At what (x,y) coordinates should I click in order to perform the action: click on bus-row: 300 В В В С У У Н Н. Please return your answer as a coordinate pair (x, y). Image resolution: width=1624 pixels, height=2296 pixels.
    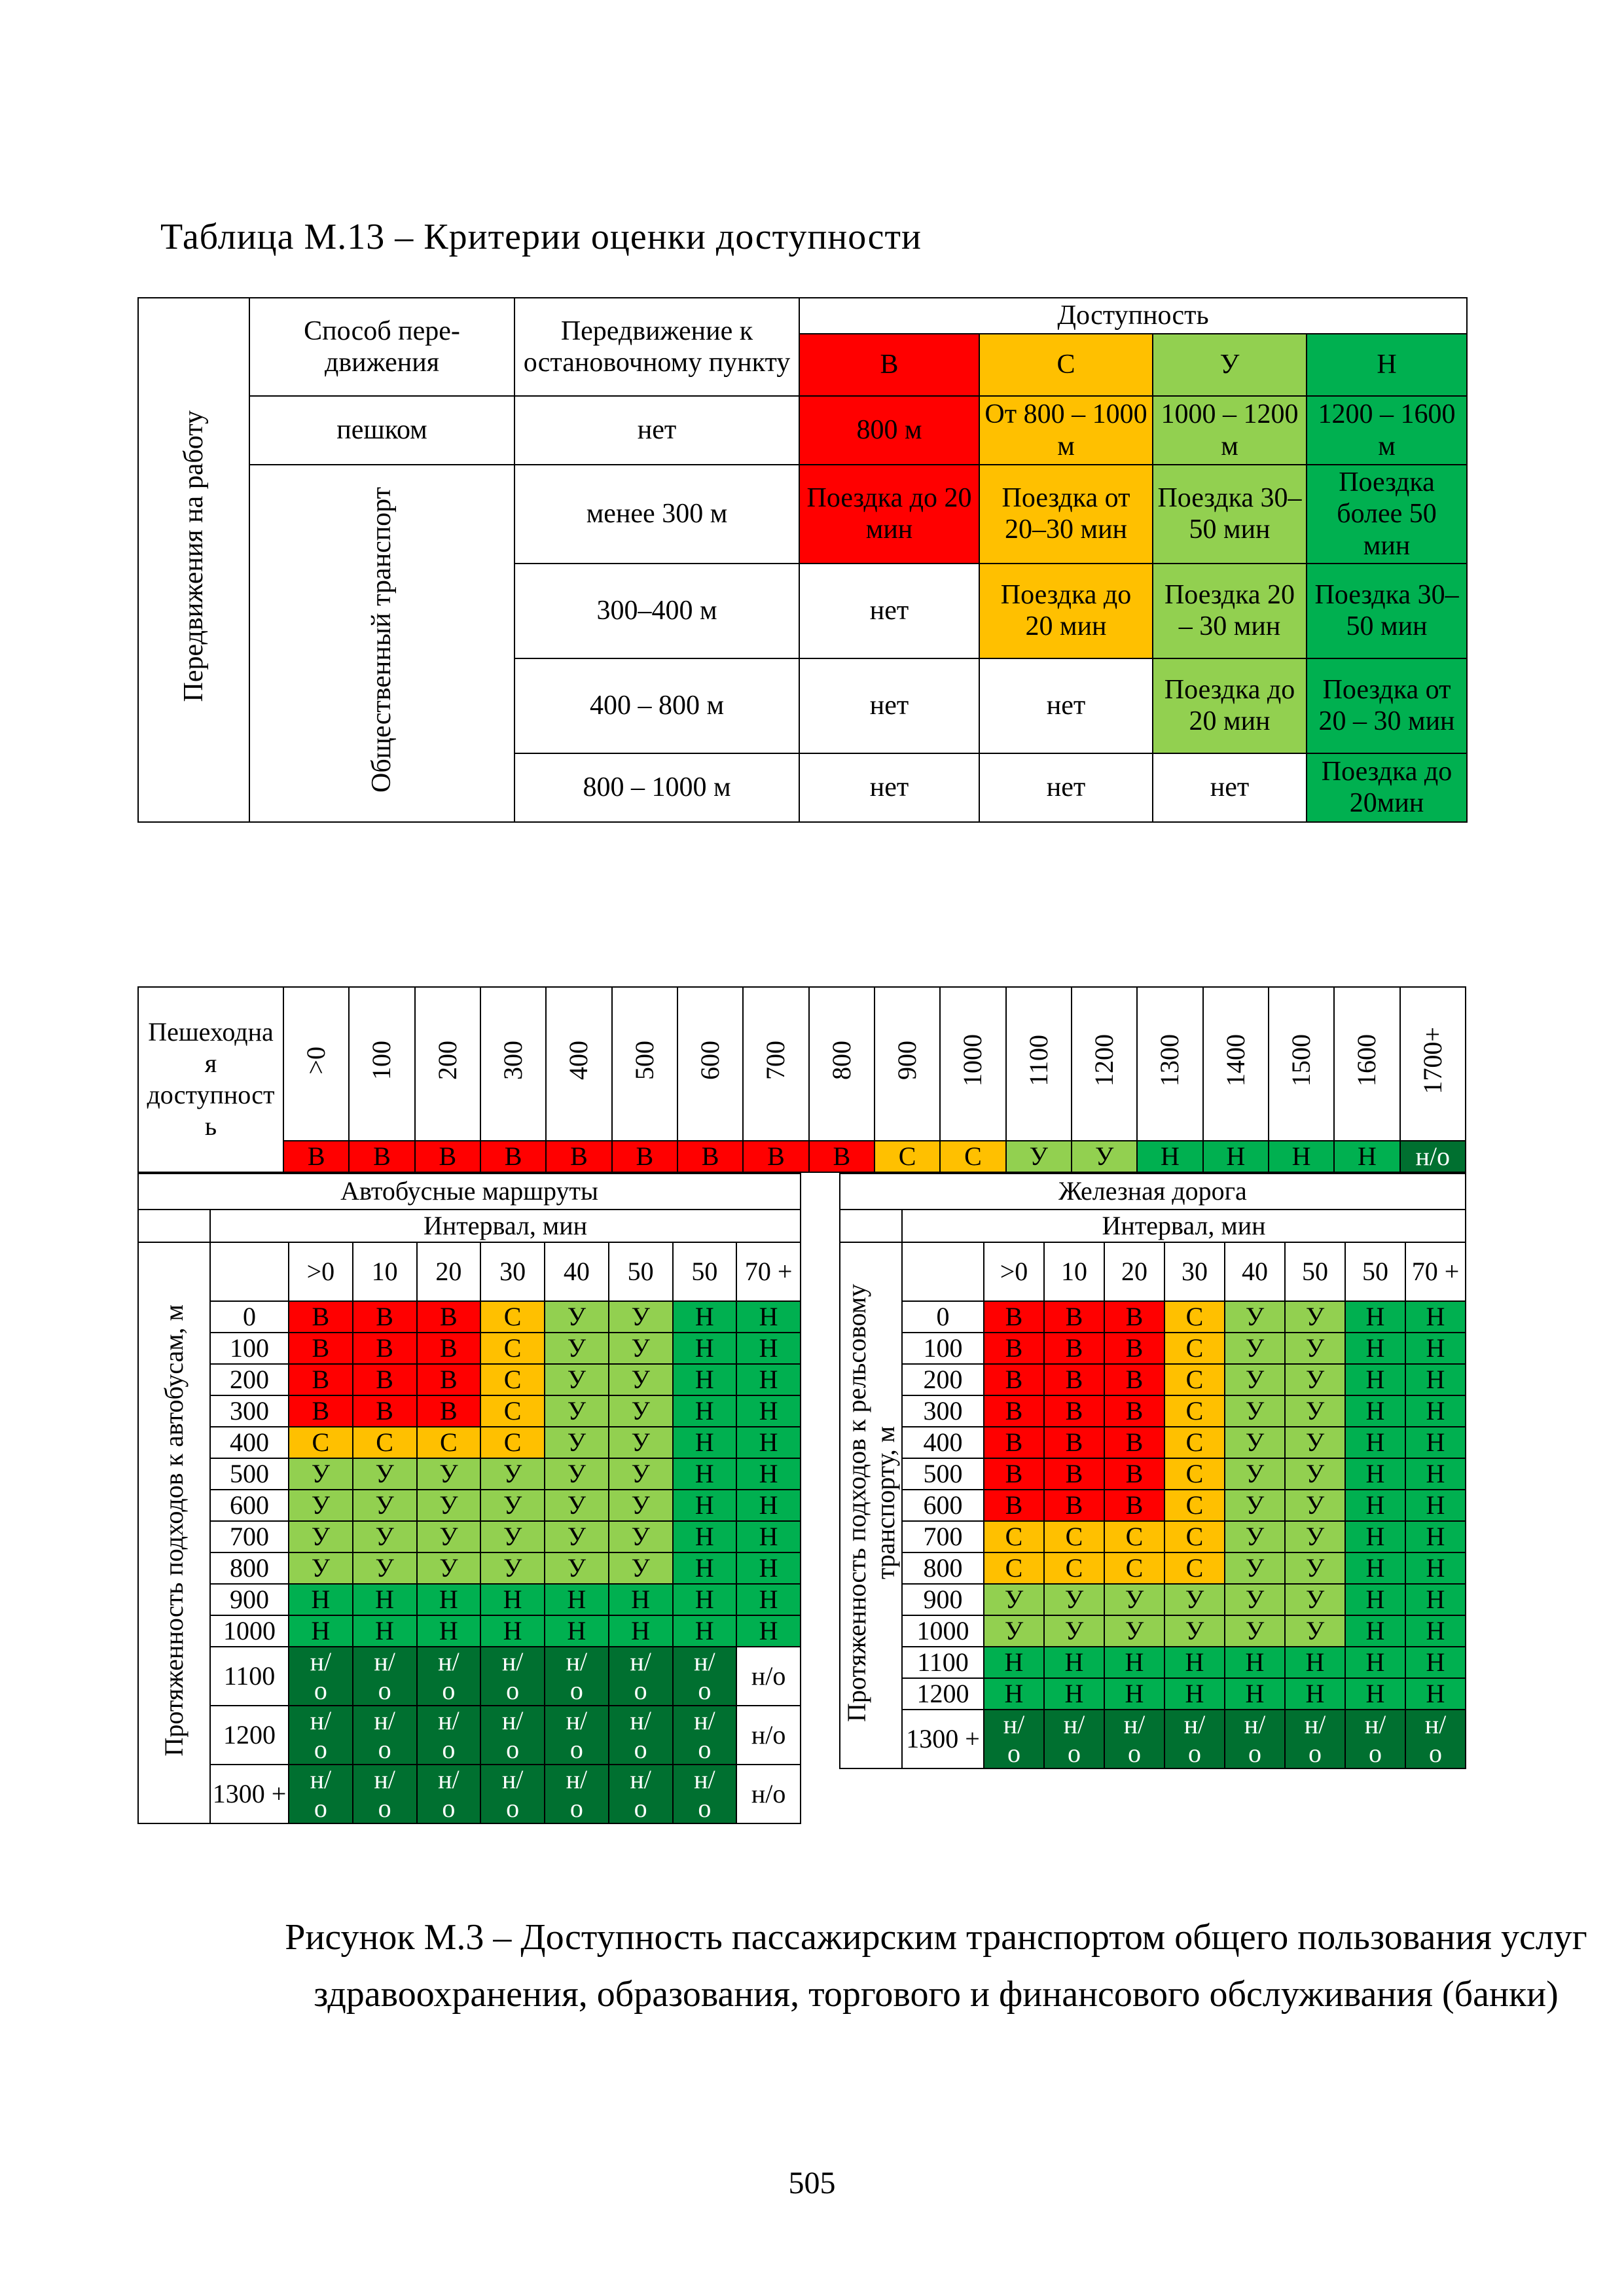
    Looking at the image, I should click on (469, 1410).